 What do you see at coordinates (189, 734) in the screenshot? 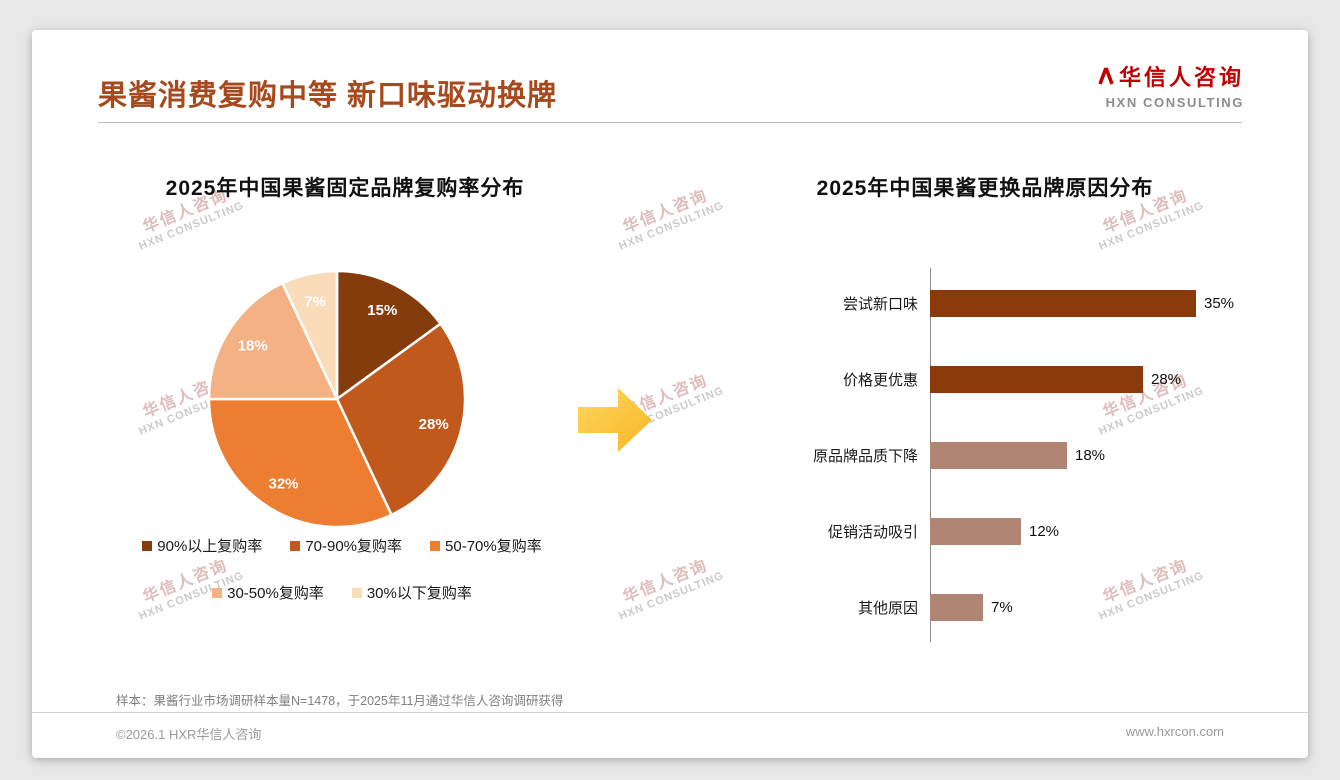
I see `footer-copyright: ©2026.1 HXR华信人咨询` at bounding box center [189, 734].